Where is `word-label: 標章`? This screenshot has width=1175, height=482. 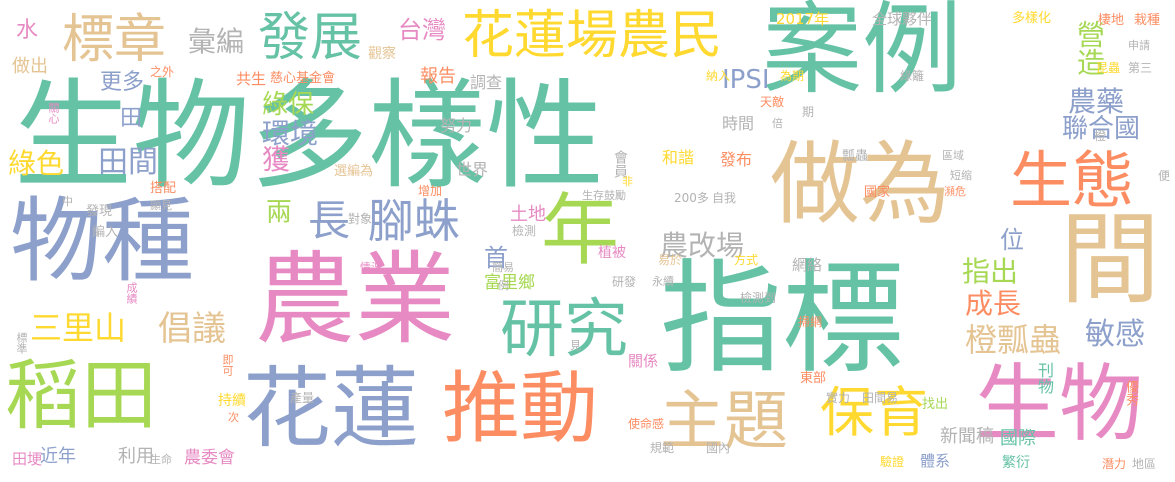
word-label: 標章 is located at coordinates (114, 40).